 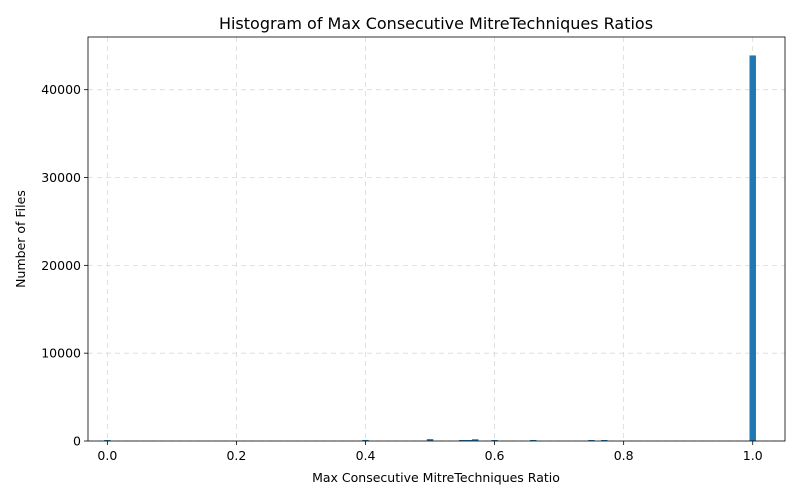 What do you see at coordinates (366, 455) in the screenshot?
I see `x-tick-label: 0.4` at bounding box center [366, 455].